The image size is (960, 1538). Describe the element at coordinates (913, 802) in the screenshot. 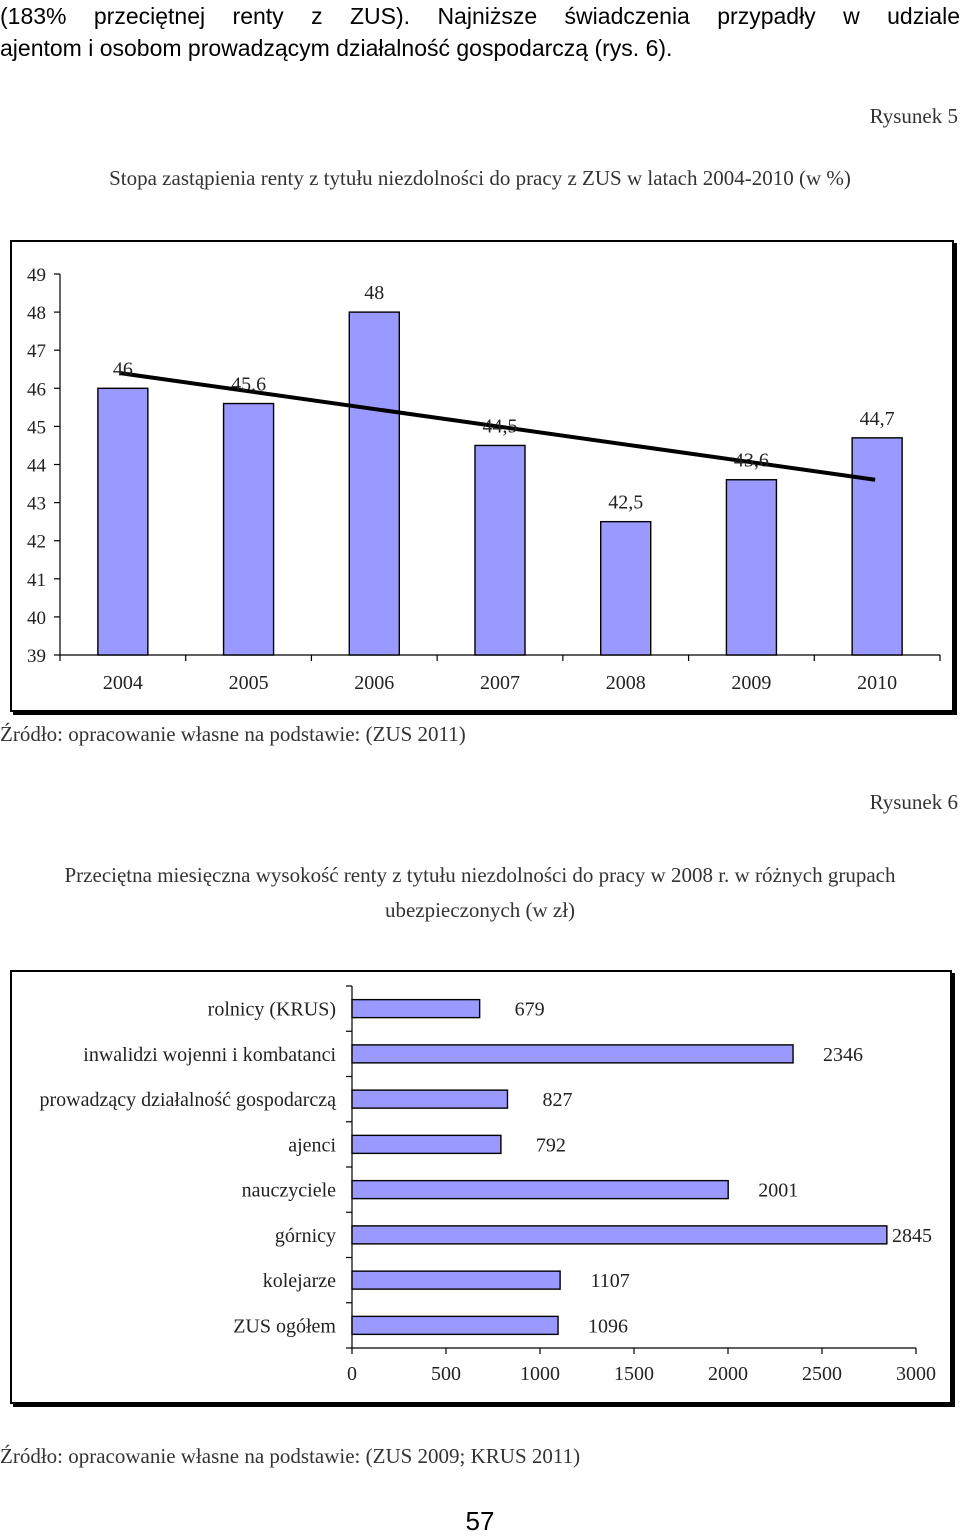

I see `figure6-label: Rysunek 6` at that location.